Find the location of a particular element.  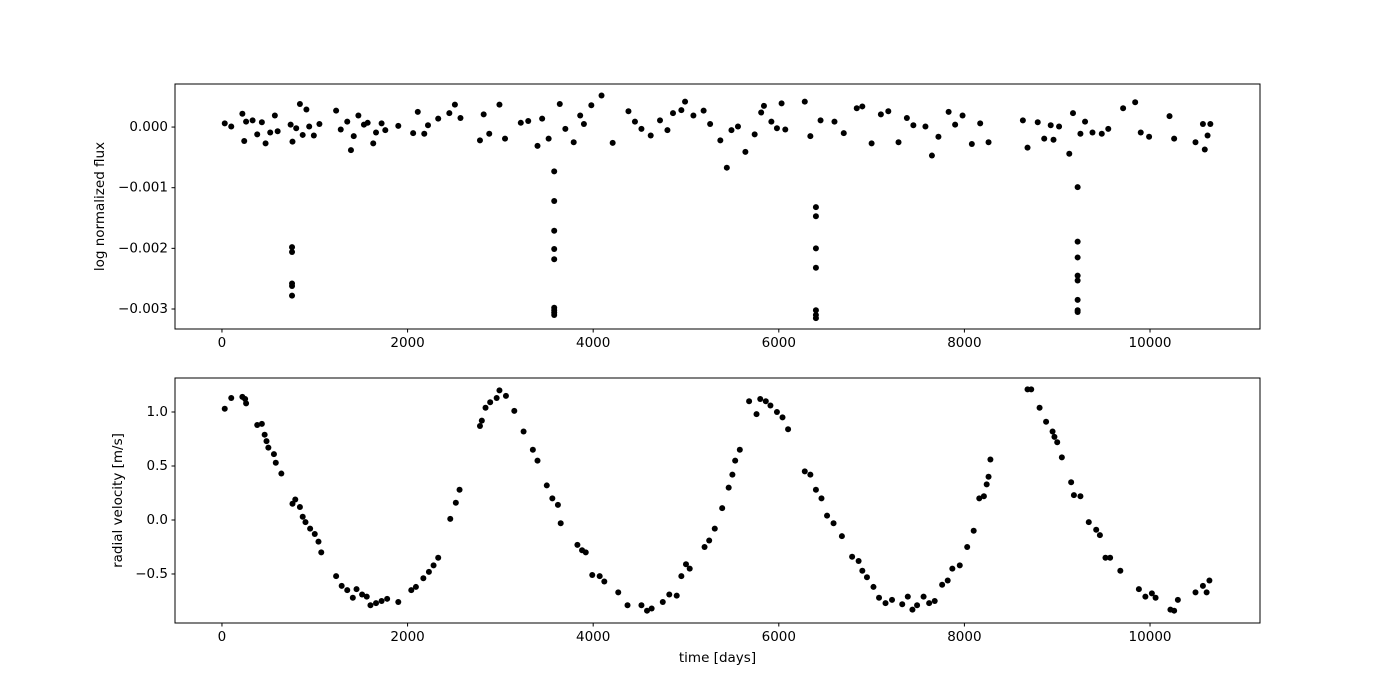

x-tick-label: 4000 is located at coordinates (593, 637).